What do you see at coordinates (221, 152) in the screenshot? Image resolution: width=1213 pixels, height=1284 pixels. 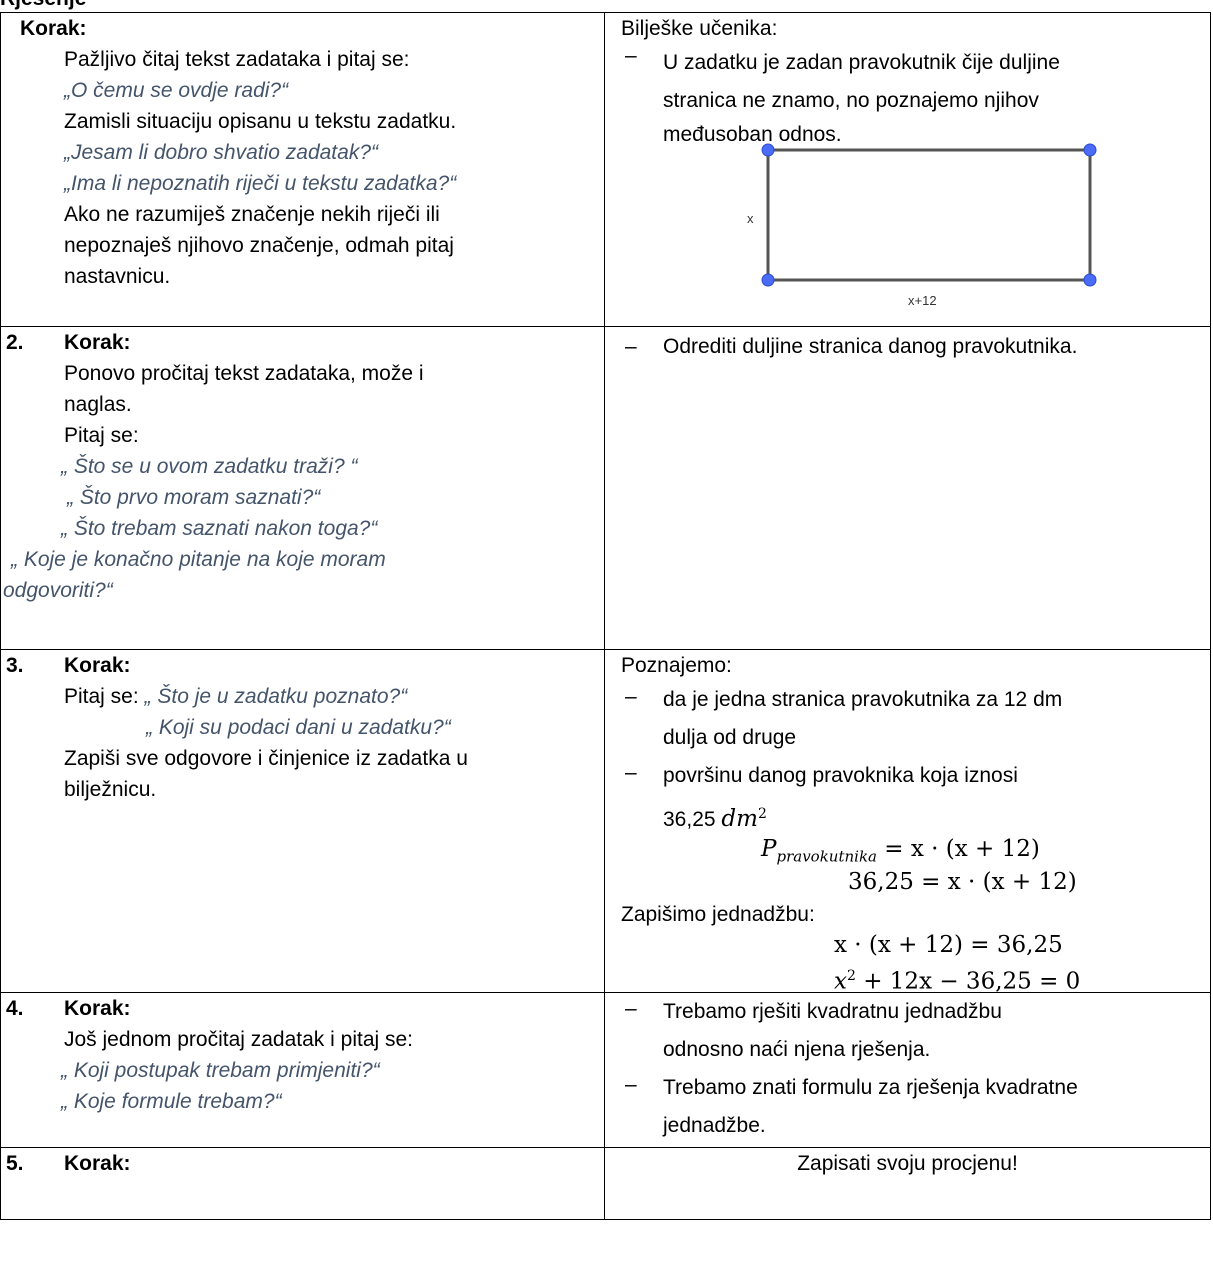 I see `guiding-question: „Jesam li dobro shvatio zadatak?“` at bounding box center [221, 152].